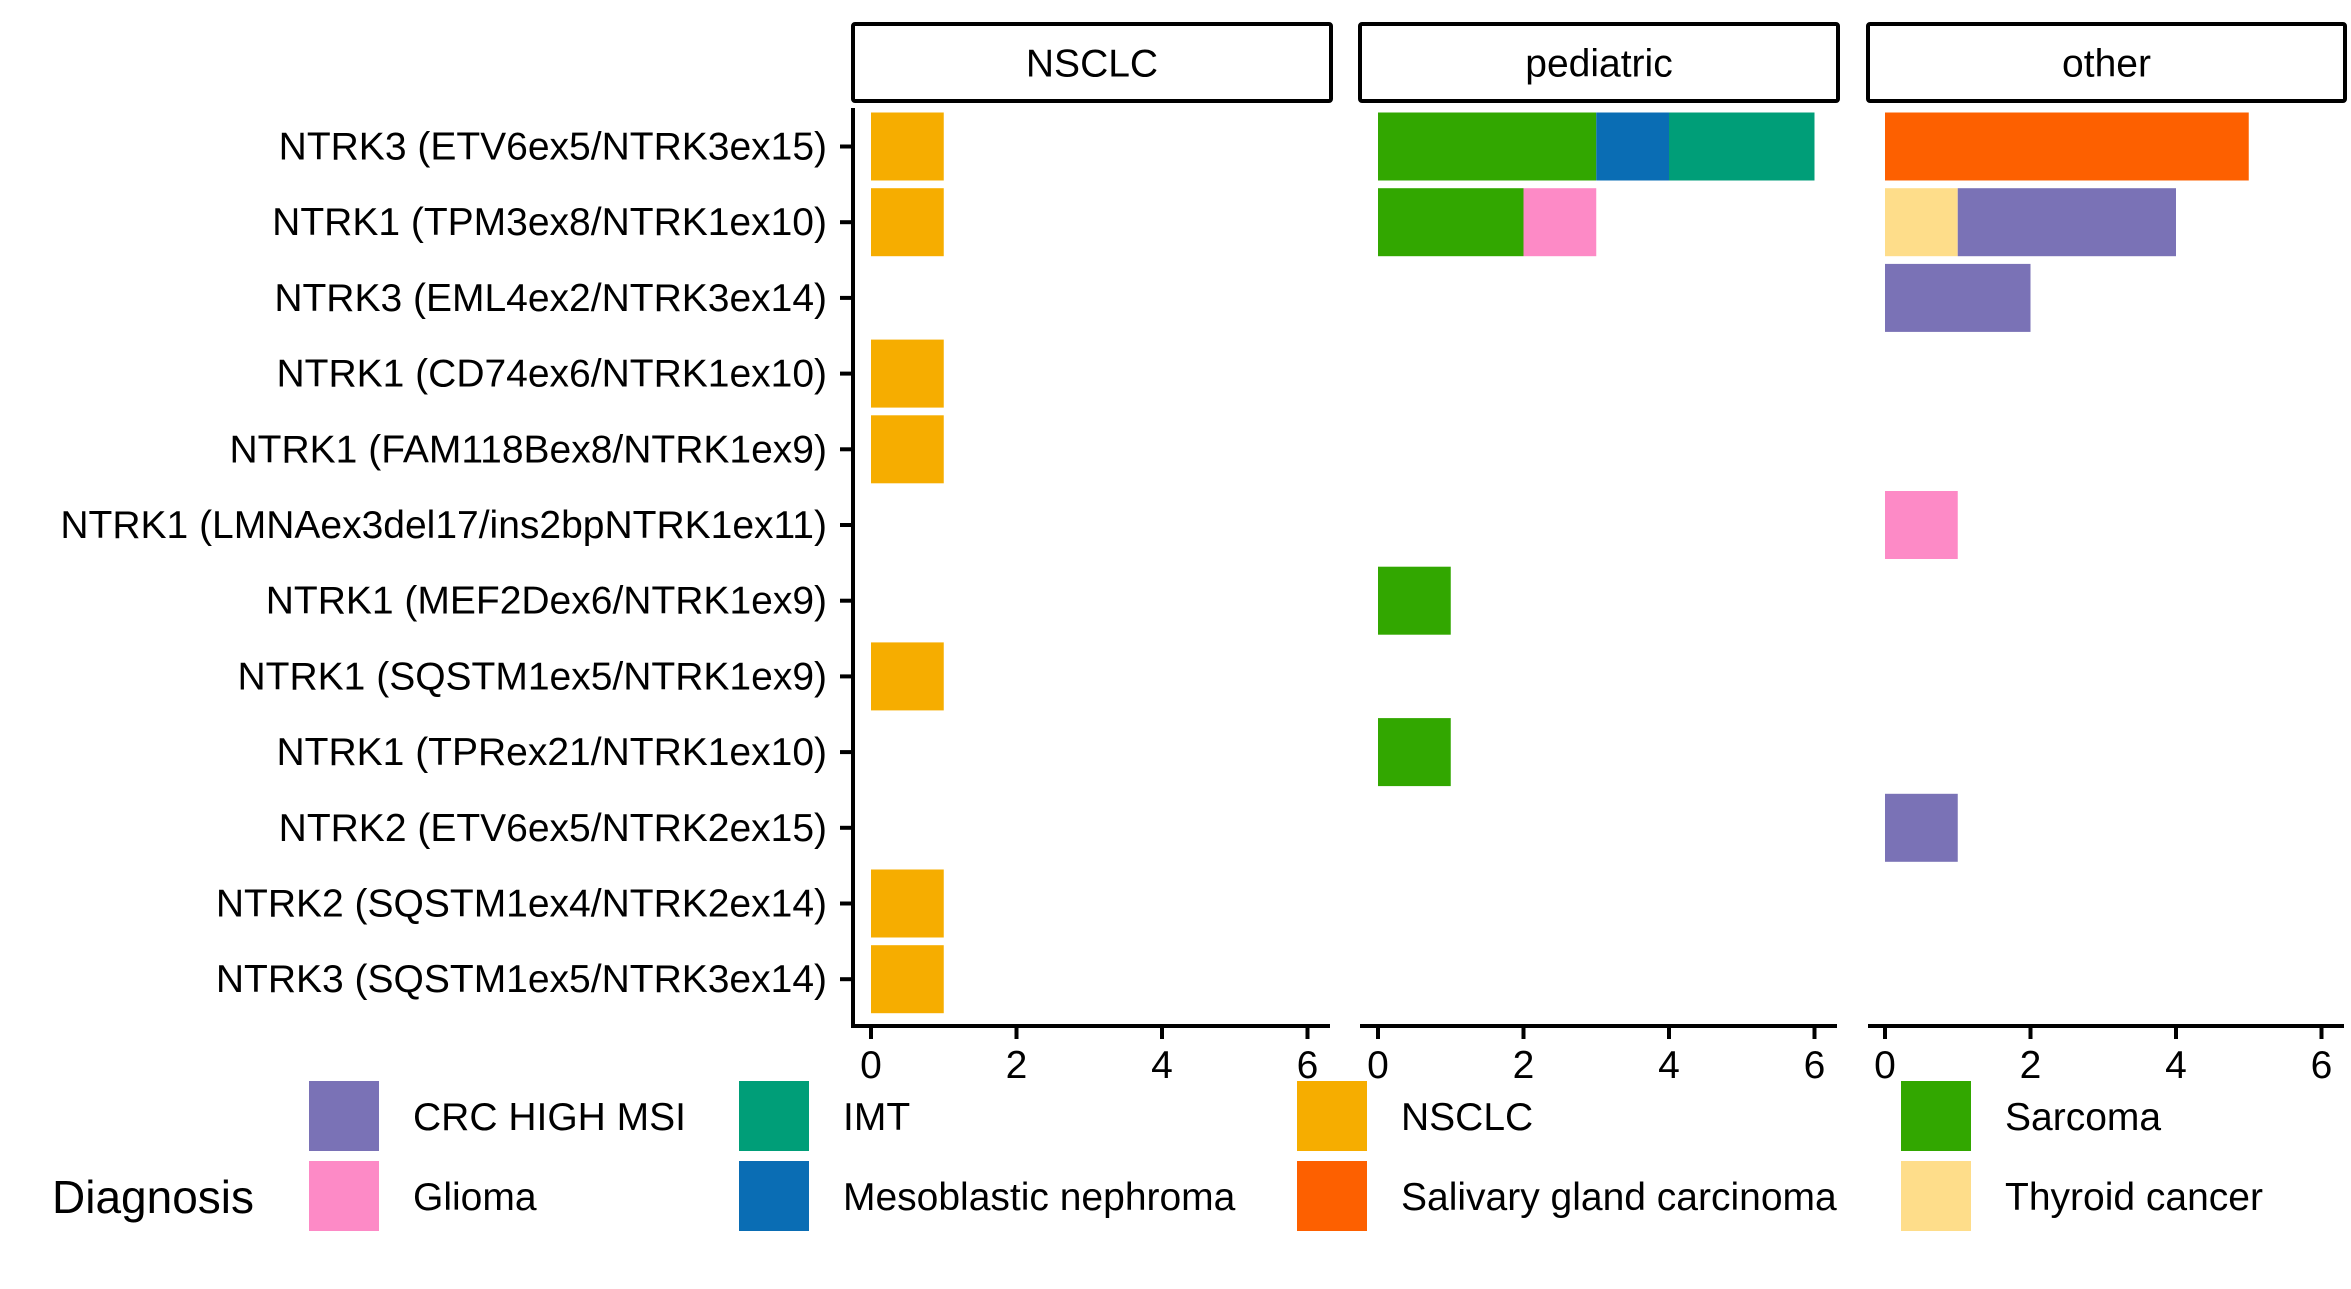  Describe the element at coordinates (1414, 752) in the screenshot. I see `bar-pediatric-ntrk1-tprex21-ntrk1ex10-sarcoma` at that location.